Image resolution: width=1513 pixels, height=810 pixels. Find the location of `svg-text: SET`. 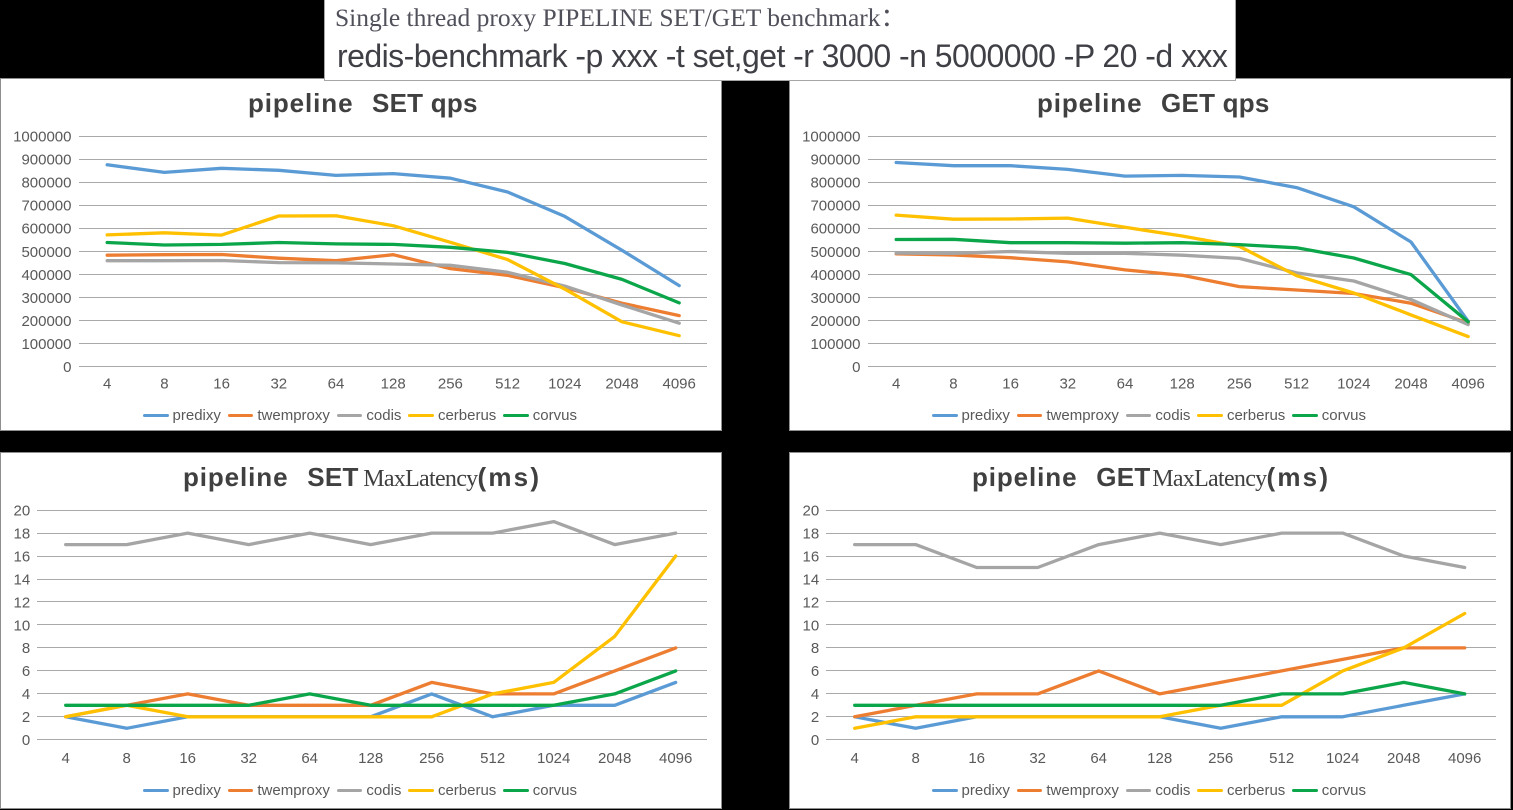

svg-text: SET is located at coordinates (332, 477).